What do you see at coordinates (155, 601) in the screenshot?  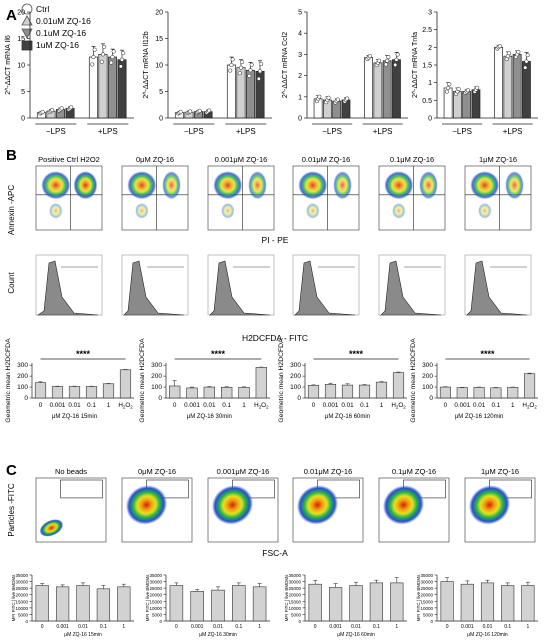 I see `y-tick-label: 15000` at bounding box center [155, 601].